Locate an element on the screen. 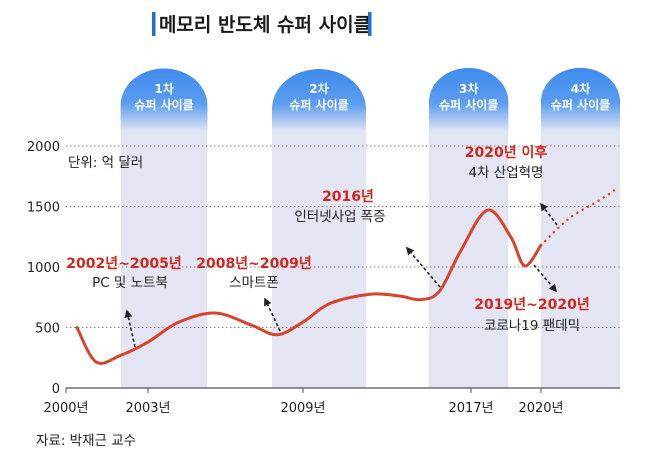  x-tick-label: 2003년 is located at coordinates (147, 408).